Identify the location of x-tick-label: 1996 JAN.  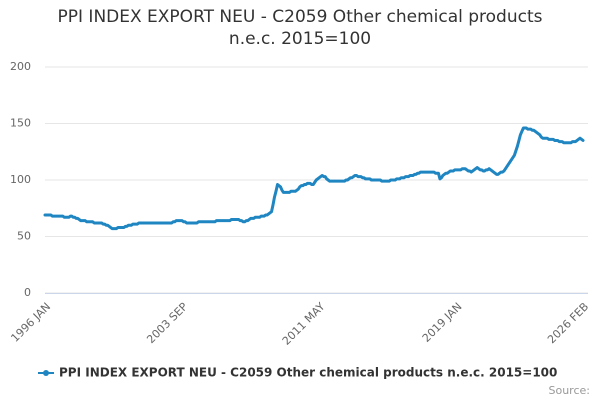
(30, 322).